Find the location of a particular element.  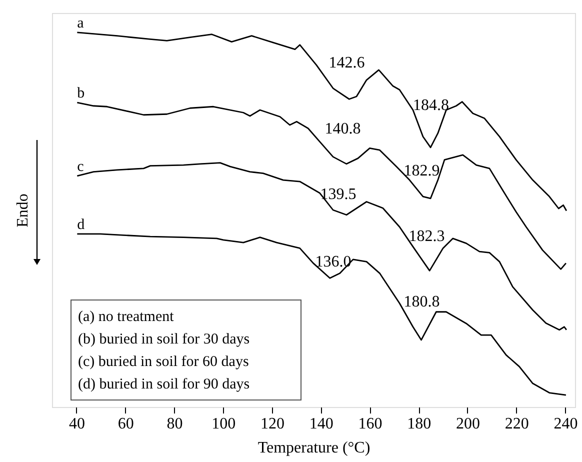

y-axis-title: Endo is located at coordinates (23, 211).